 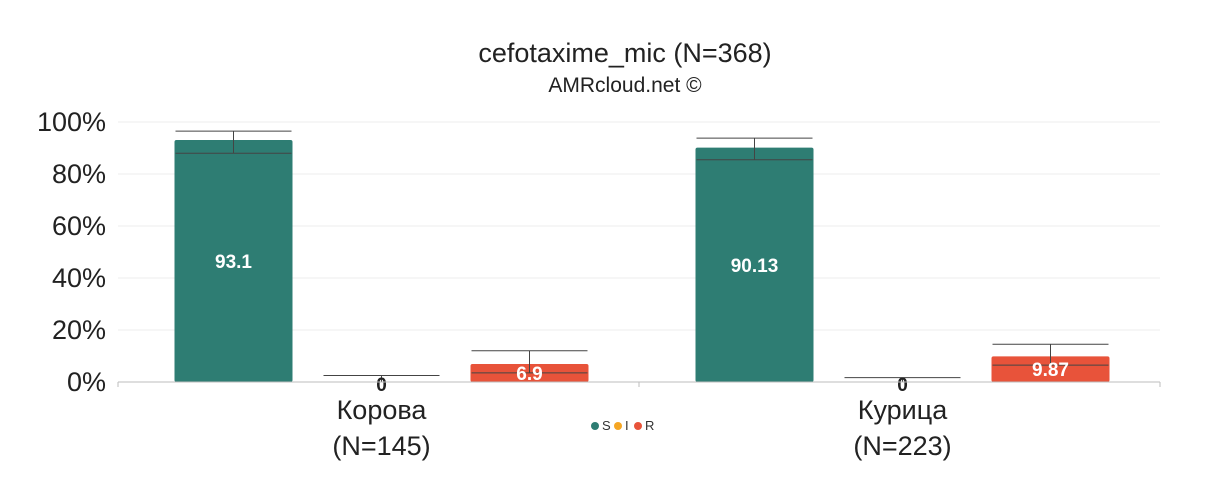 I want to click on bar-data-label: 93.1, so click(x=233, y=262).